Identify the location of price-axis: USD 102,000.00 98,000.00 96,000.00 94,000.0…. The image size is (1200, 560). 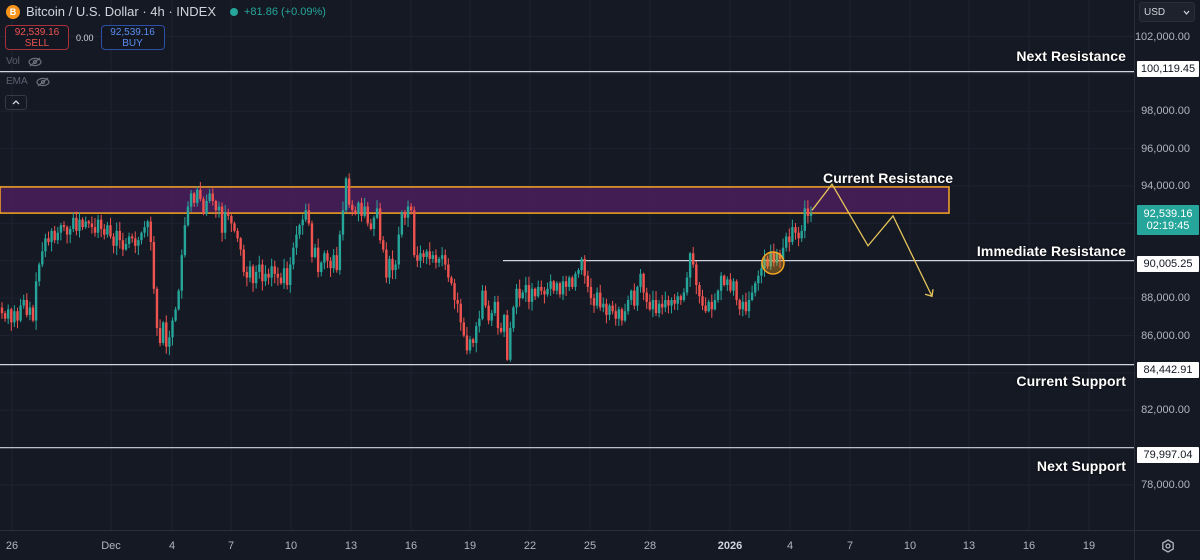
(1167, 265).